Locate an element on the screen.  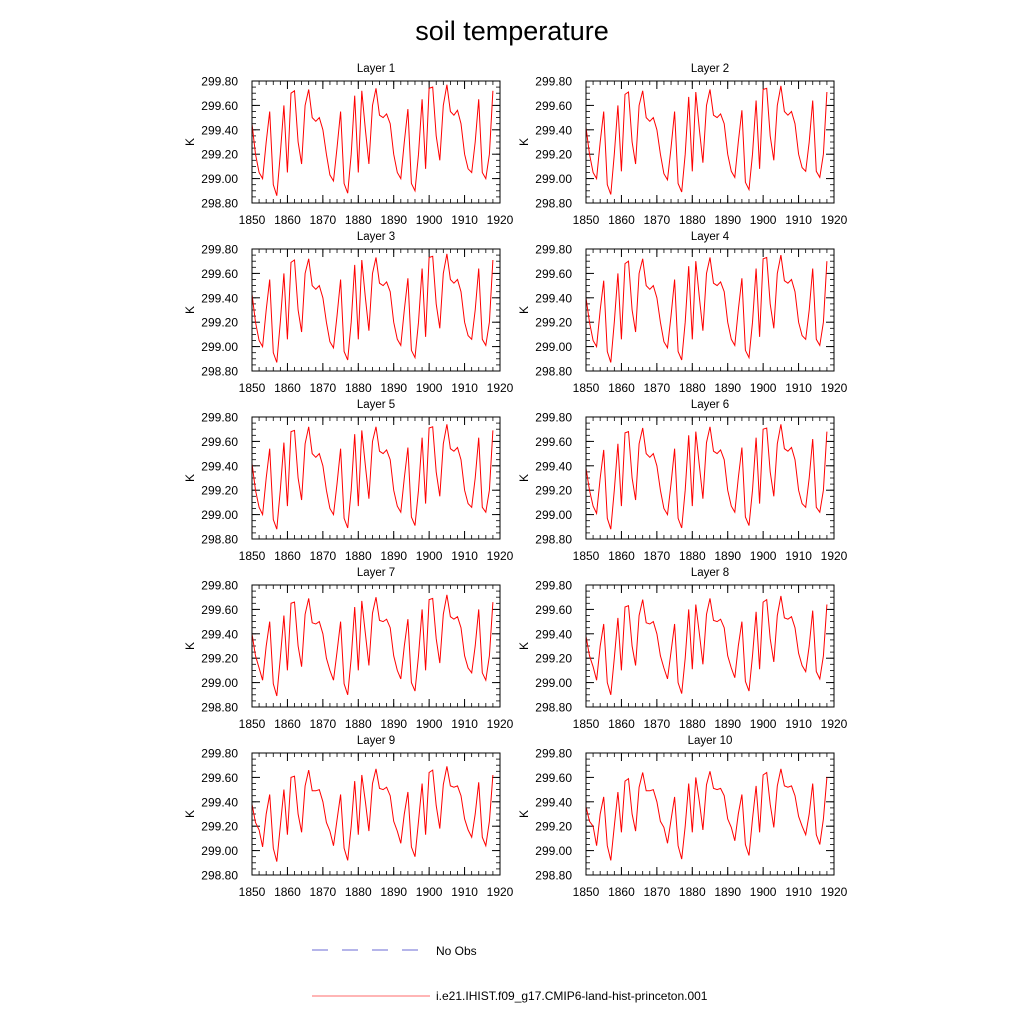
panel-title: Layer 5 is located at coordinates (376, 405).